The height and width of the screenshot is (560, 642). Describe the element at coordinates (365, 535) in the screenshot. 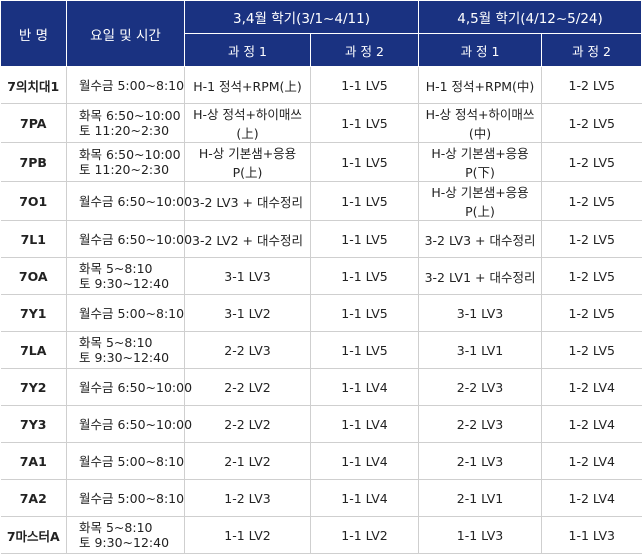

I see `term1-course2-cell: 1-1 LV2` at that location.